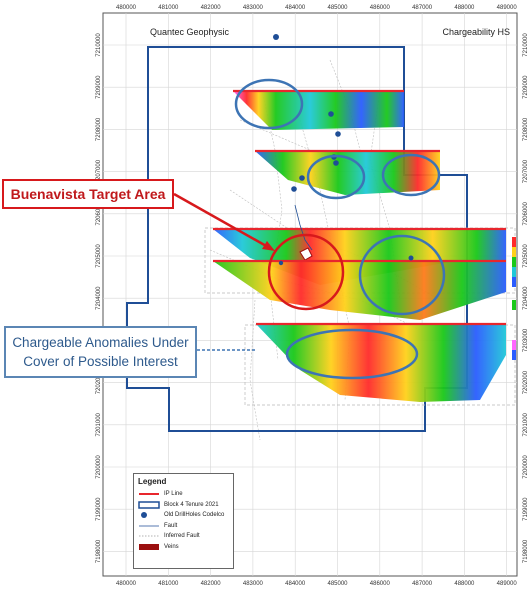 The height and width of the screenshot is (589, 532). I want to click on legend-item-fault: Fault, so click(183, 526).